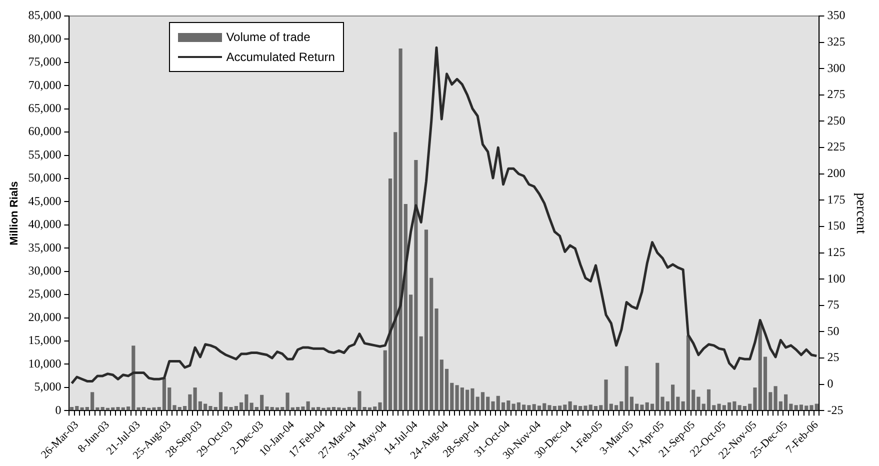 This screenshot has width=879, height=466. I want to click on y-tick-label: 75,000, so click(45, 61).